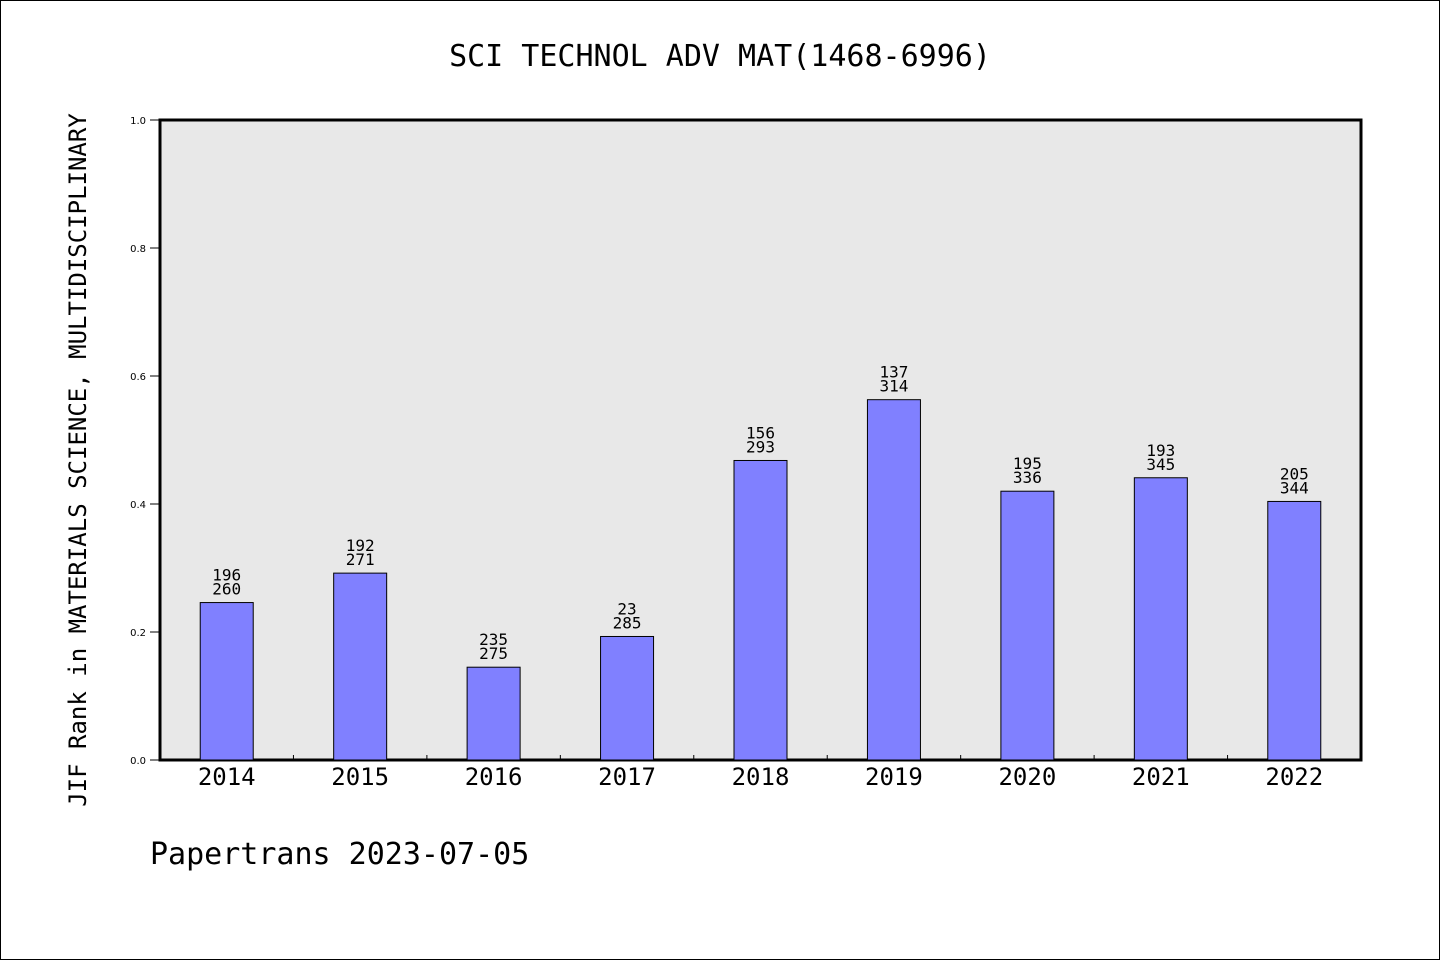  I want to click on bar-data-label: 193, so click(1160, 450).